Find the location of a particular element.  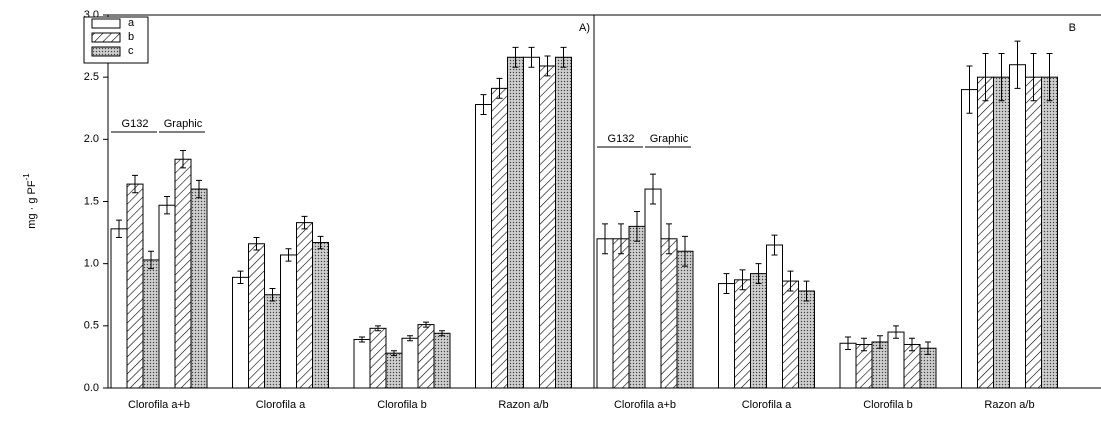

y-tick-label: 0.5 is located at coordinates (91, 326).